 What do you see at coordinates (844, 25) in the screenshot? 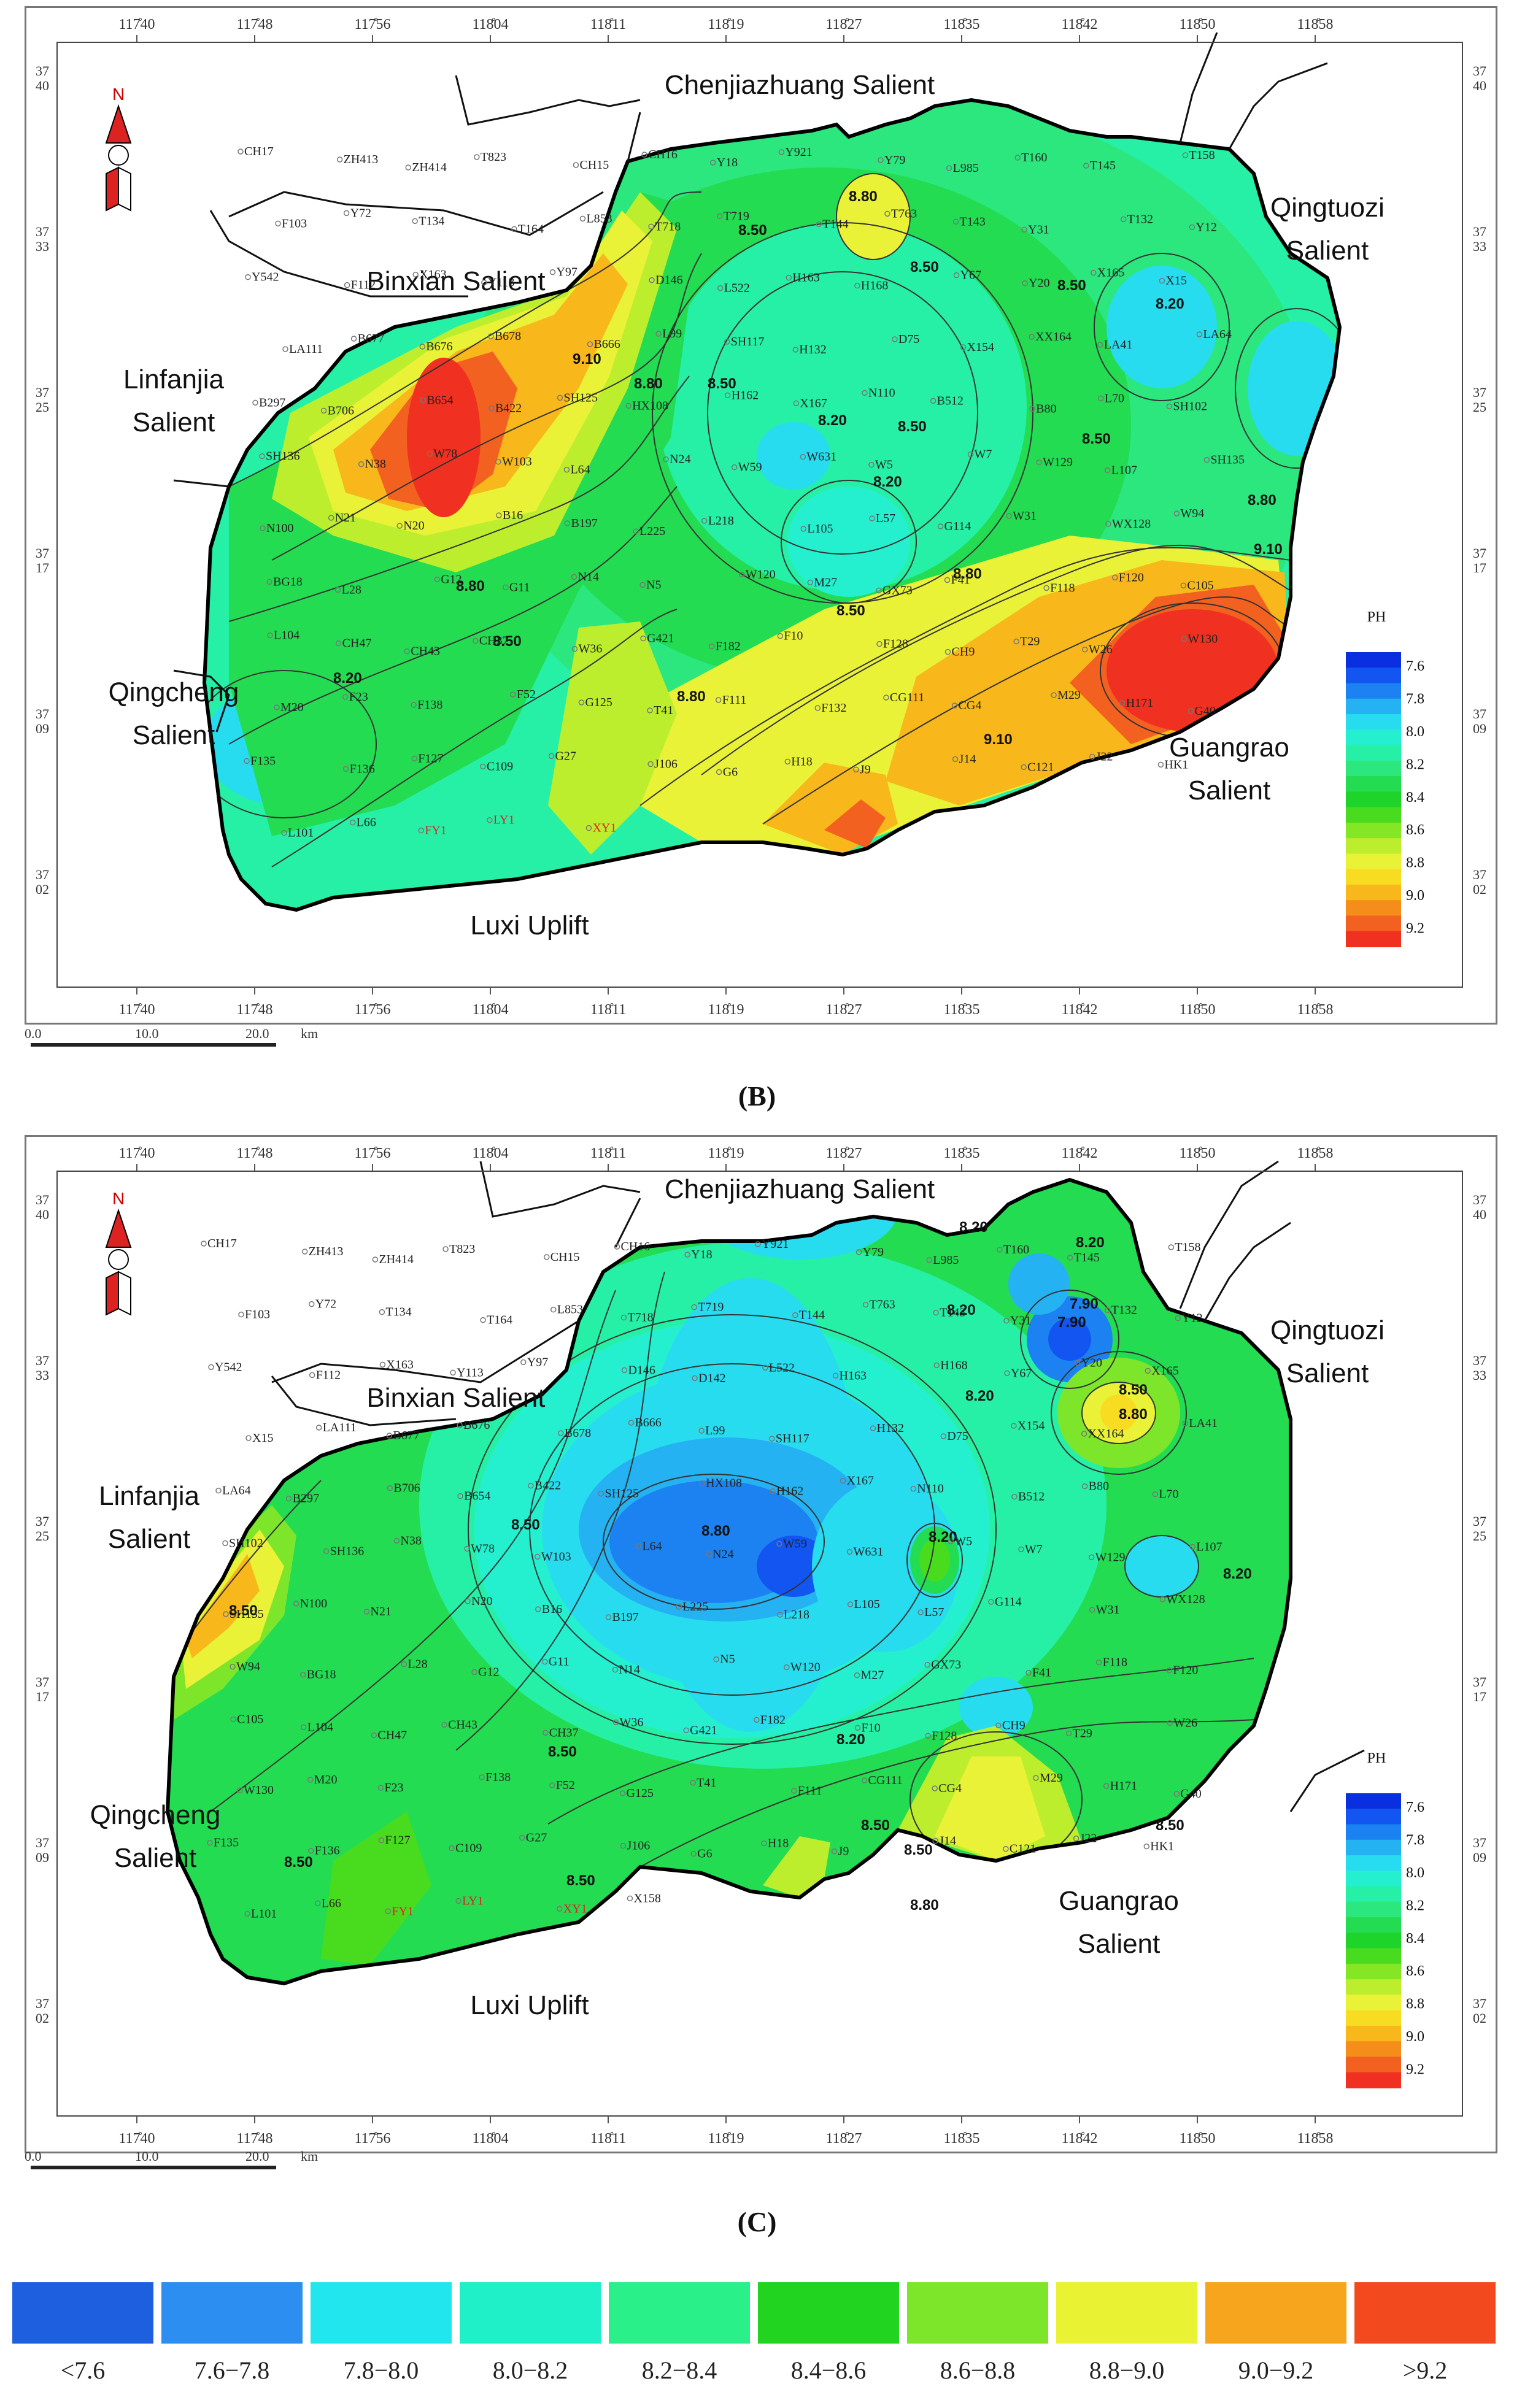
I see `x-tick-top: 118̊27` at bounding box center [844, 25].